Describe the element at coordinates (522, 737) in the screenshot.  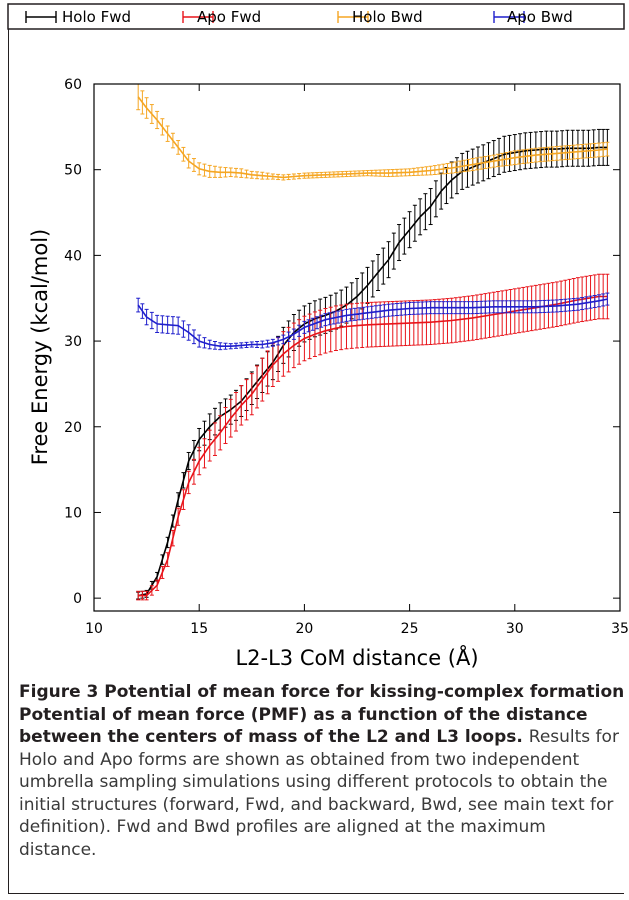
I see `caption-title-end: .` at that location.